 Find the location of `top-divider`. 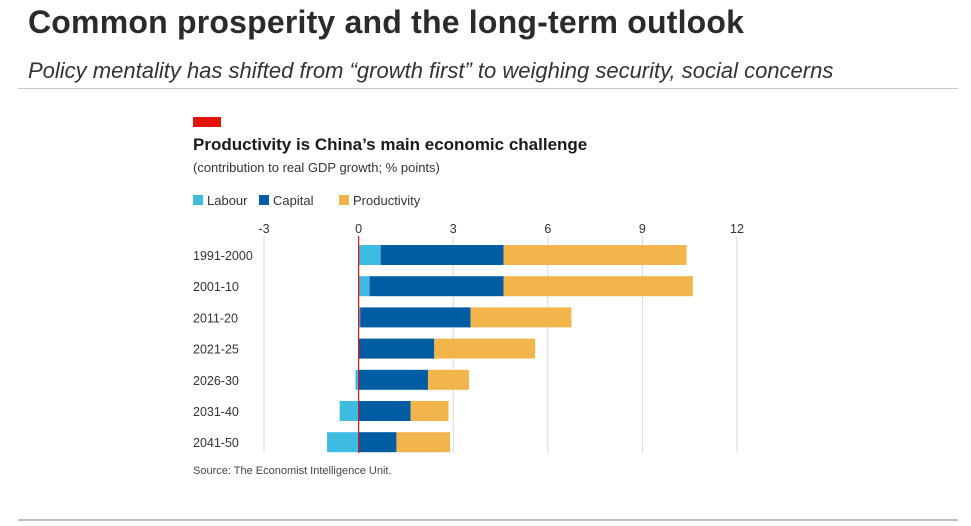

top-divider is located at coordinates (488, 88).